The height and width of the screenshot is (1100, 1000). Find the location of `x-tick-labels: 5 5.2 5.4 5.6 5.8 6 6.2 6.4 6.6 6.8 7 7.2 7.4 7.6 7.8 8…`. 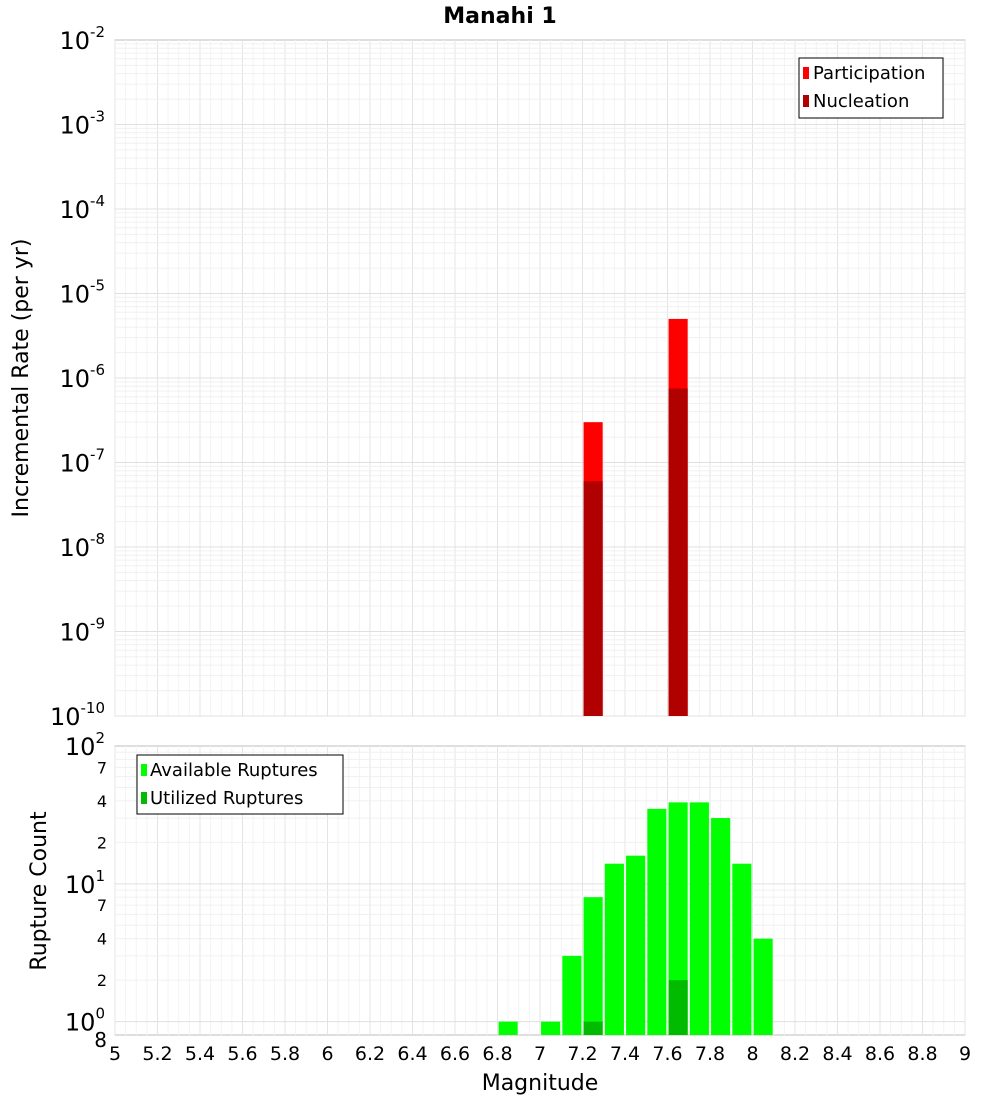

x-tick-labels: 5 5.2 5.4 5.6 5.8 6 6.2 6.4 6.6 6.8 7 7.2 7.4 7.6 7.8 8… is located at coordinates (540, 1054).